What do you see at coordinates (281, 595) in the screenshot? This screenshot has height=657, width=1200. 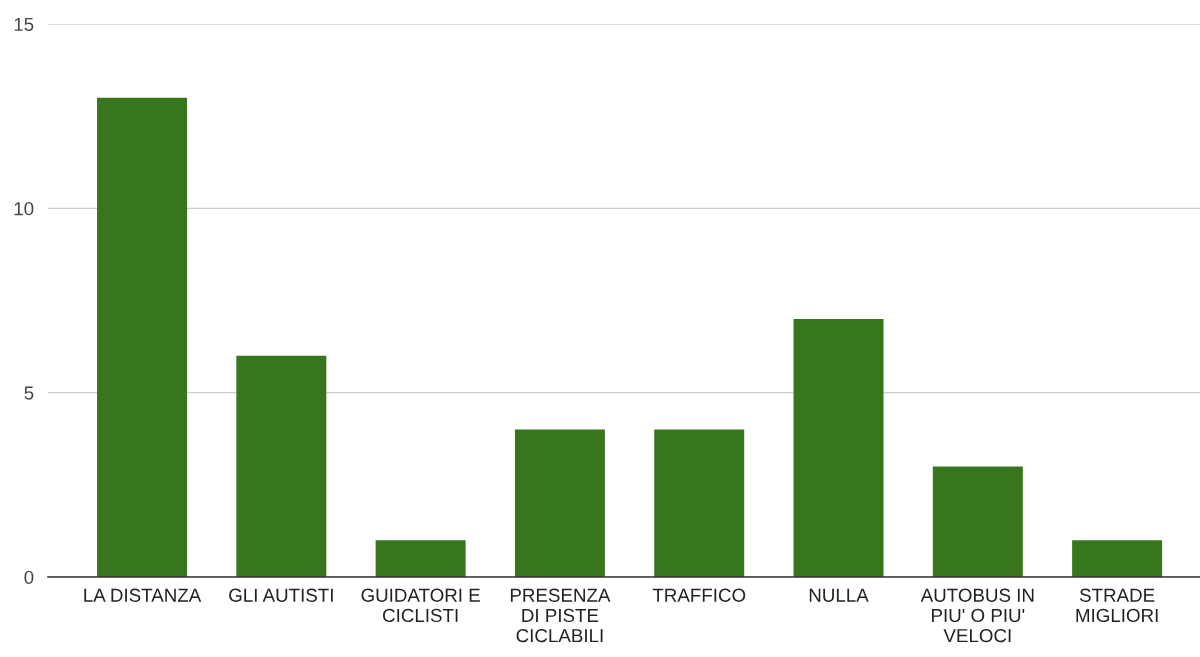 I see `x-tick-label: GLI AUTISTI` at bounding box center [281, 595].